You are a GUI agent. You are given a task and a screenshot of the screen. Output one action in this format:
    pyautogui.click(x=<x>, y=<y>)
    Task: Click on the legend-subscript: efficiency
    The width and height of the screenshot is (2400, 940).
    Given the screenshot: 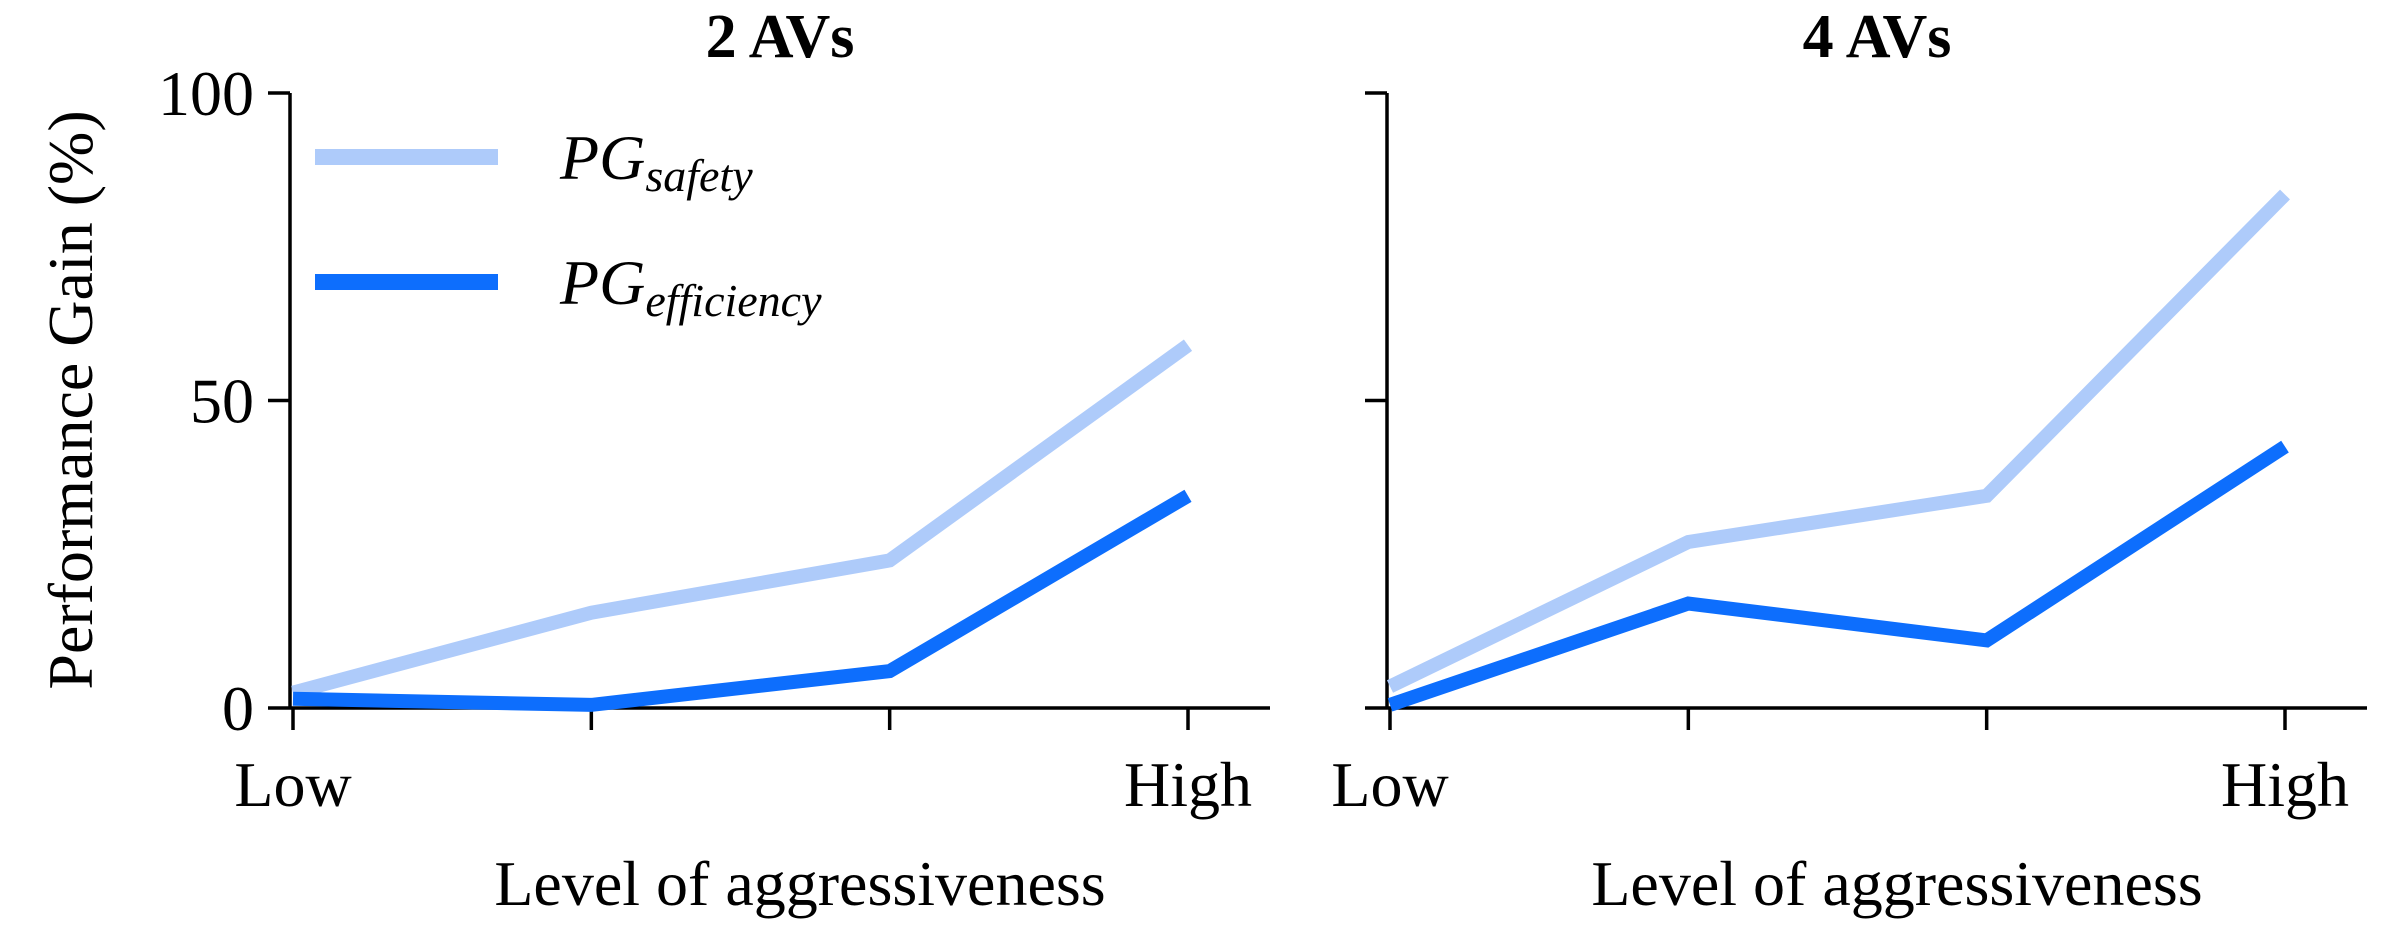 What is the action you would take?
    pyautogui.click(x=733, y=300)
    